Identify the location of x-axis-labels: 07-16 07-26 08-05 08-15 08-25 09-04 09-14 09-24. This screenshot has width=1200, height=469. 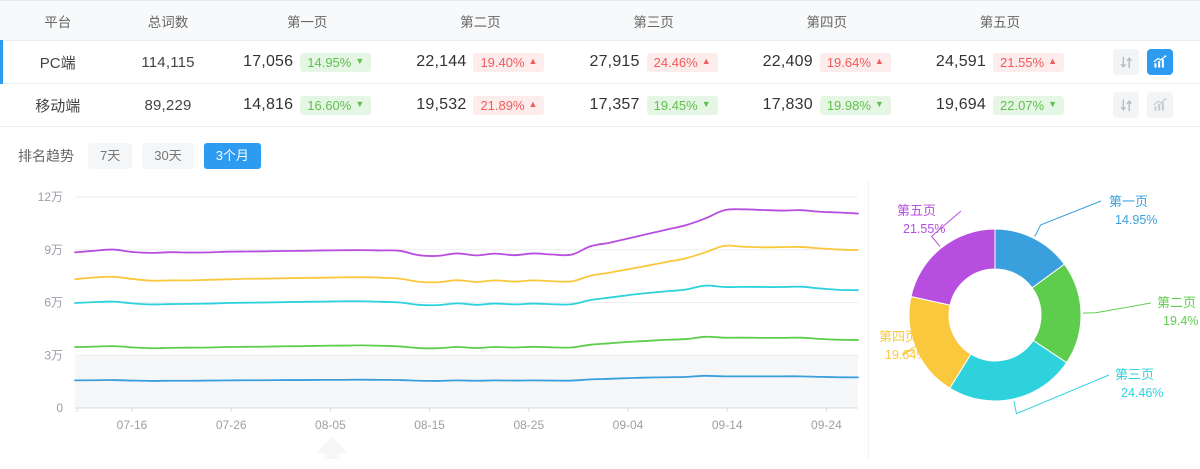
(479, 425).